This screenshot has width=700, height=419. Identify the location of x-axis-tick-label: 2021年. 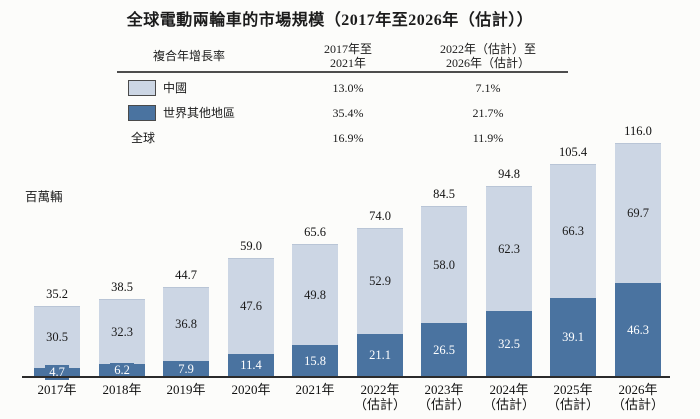
(315, 389).